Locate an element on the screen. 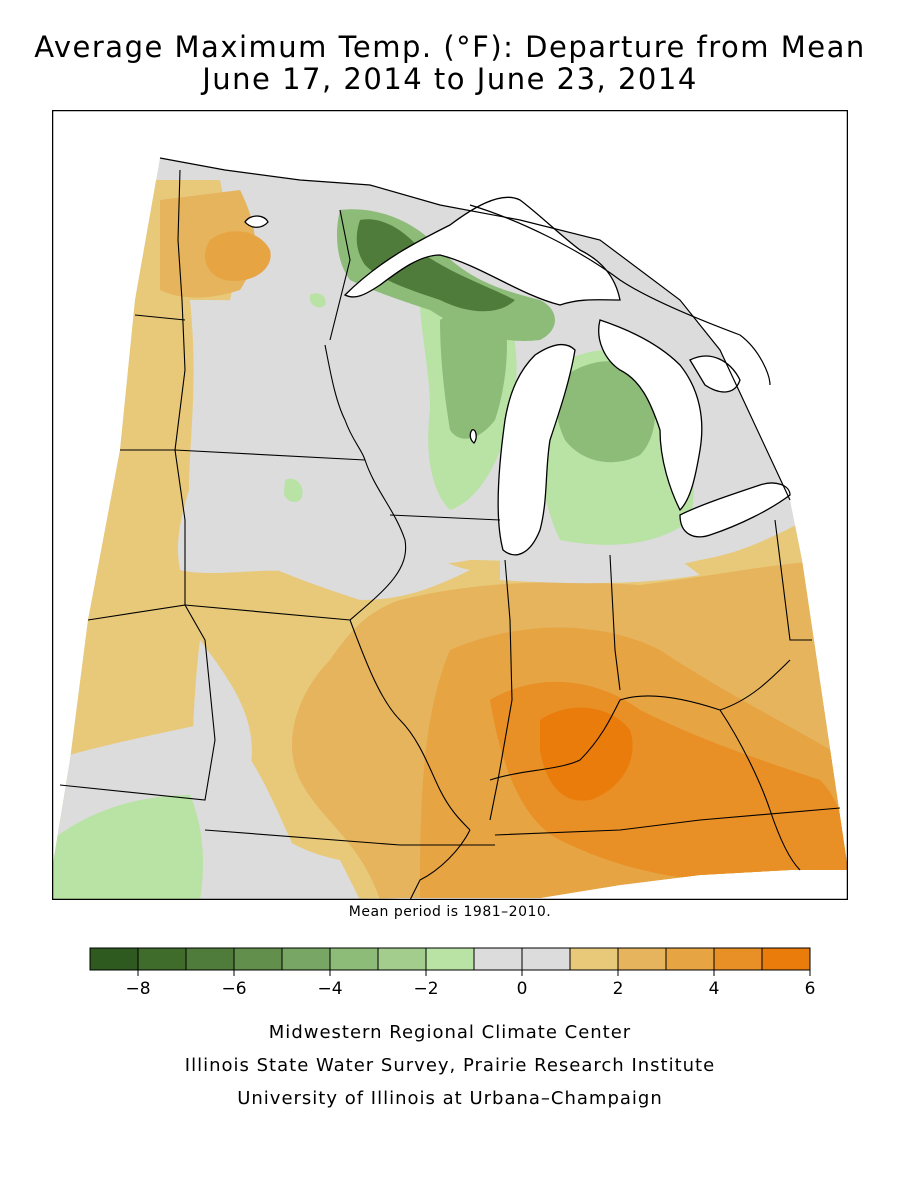 This screenshot has height=1200, width=900. legend-tick-label: 4 is located at coordinates (714, 989).